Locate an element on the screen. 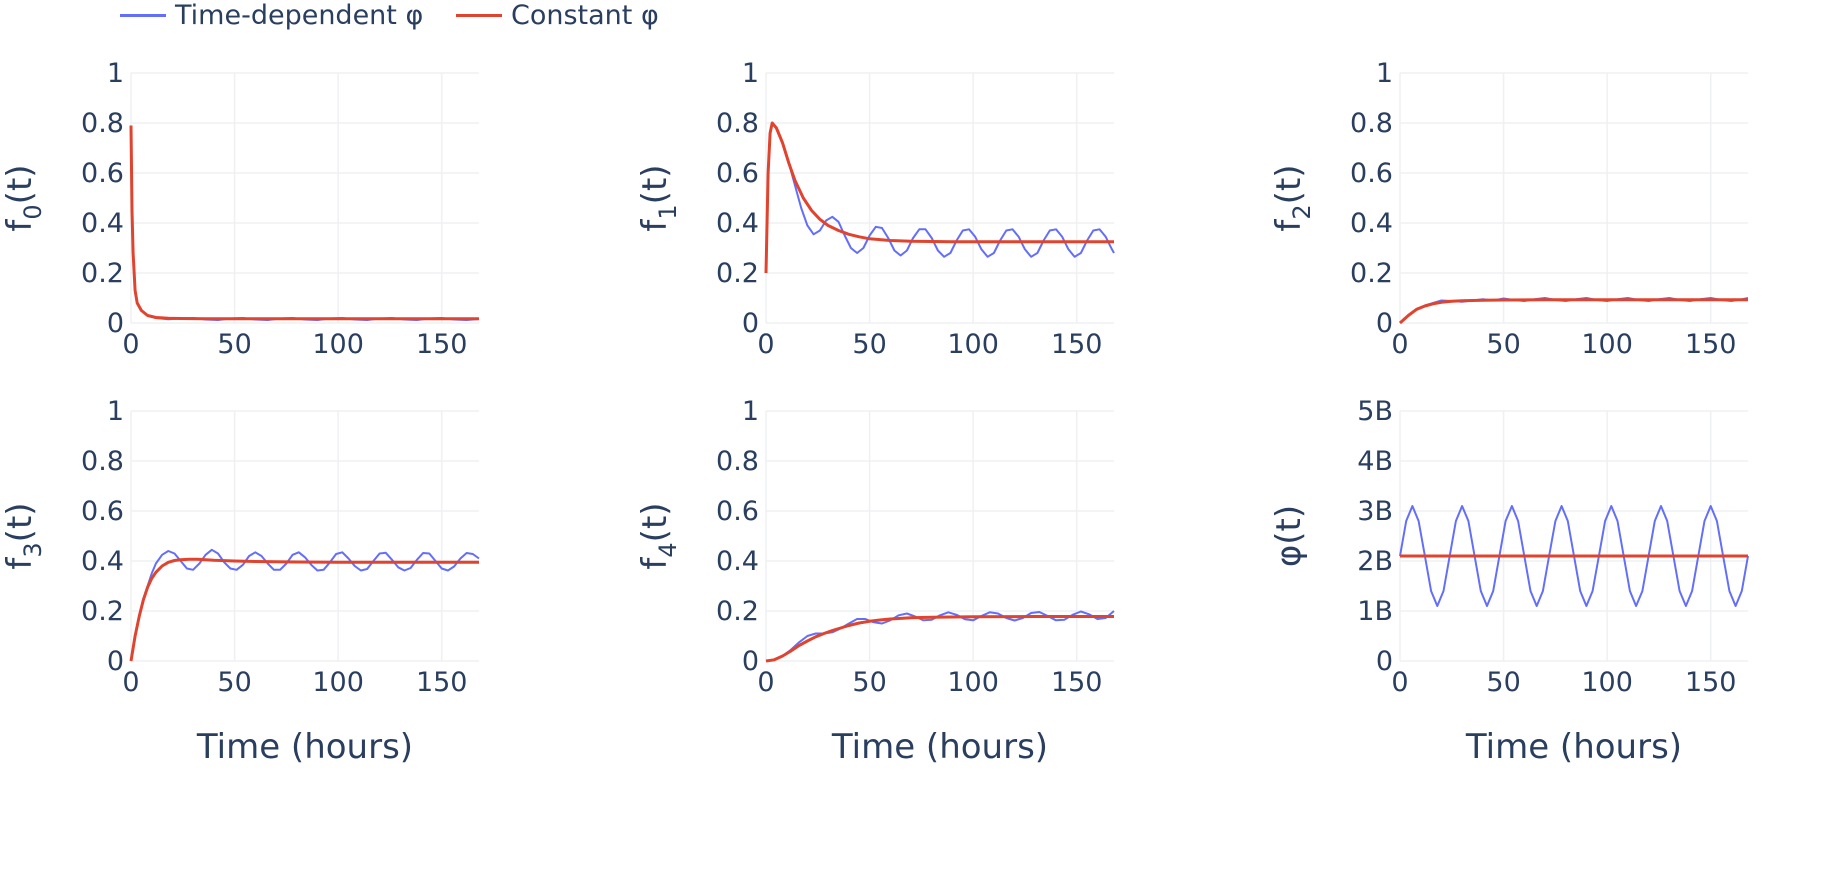  y-axis-label-base: φ(t) is located at coordinates (1289, 536).